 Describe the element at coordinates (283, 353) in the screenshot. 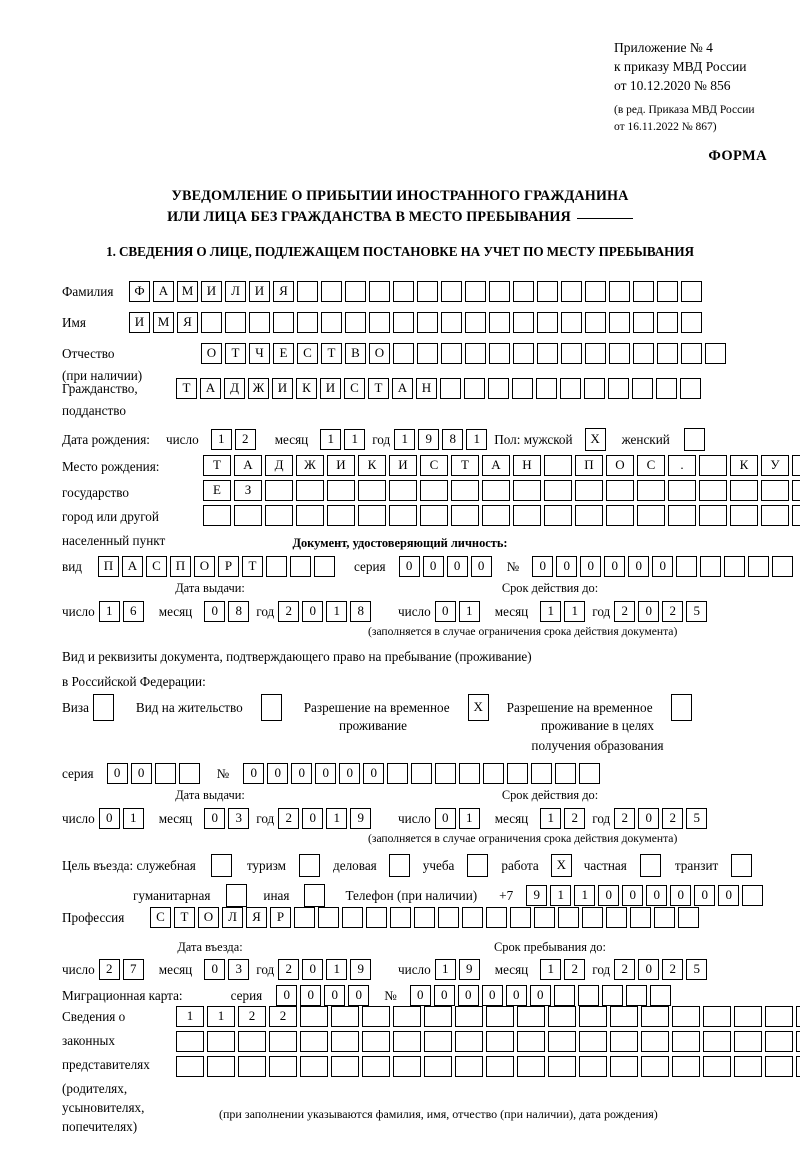

I see `input-cell: Е` at that location.